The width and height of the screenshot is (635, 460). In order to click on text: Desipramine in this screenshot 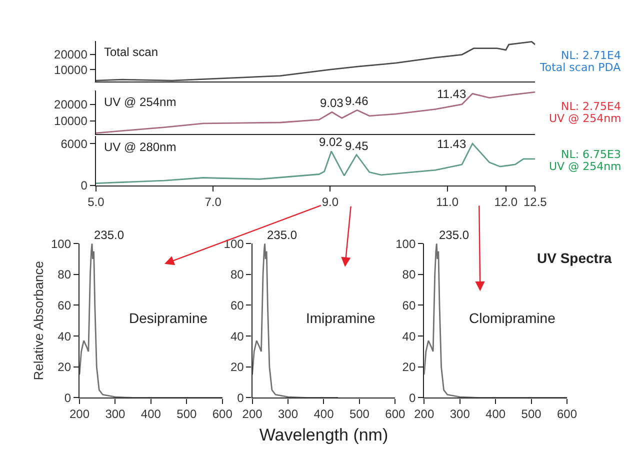, I will do `click(168, 318)`.